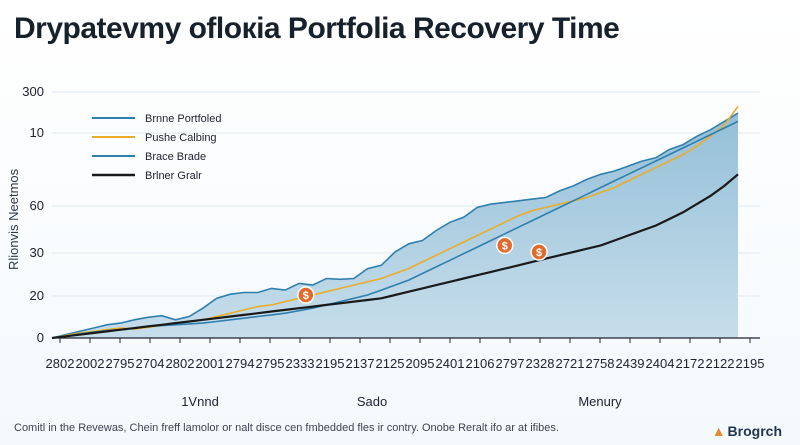 Image resolution: width=800 pixels, height=445 pixels. Describe the element at coordinates (33, 91) in the screenshot. I see `y-tick-label: 300` at that location.